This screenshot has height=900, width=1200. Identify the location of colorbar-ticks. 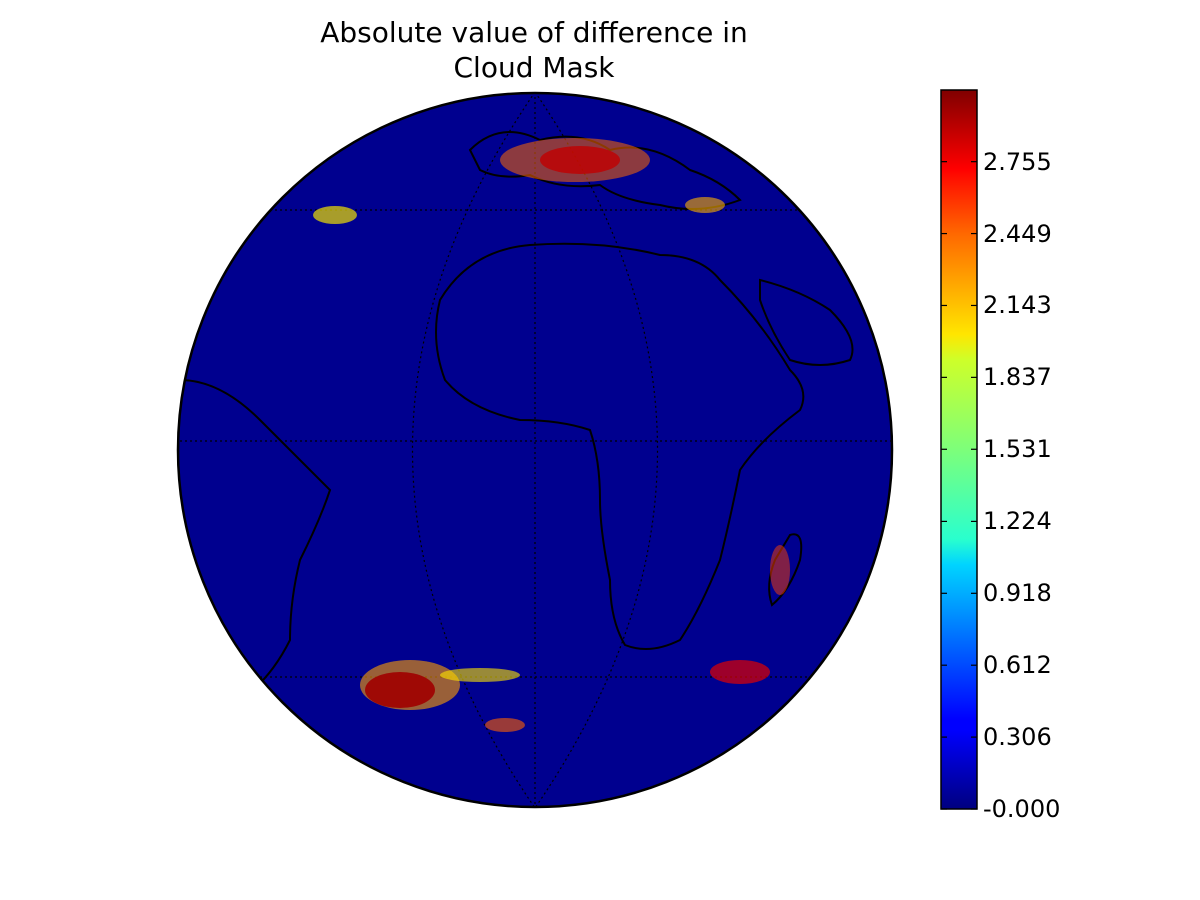
(959, 485).